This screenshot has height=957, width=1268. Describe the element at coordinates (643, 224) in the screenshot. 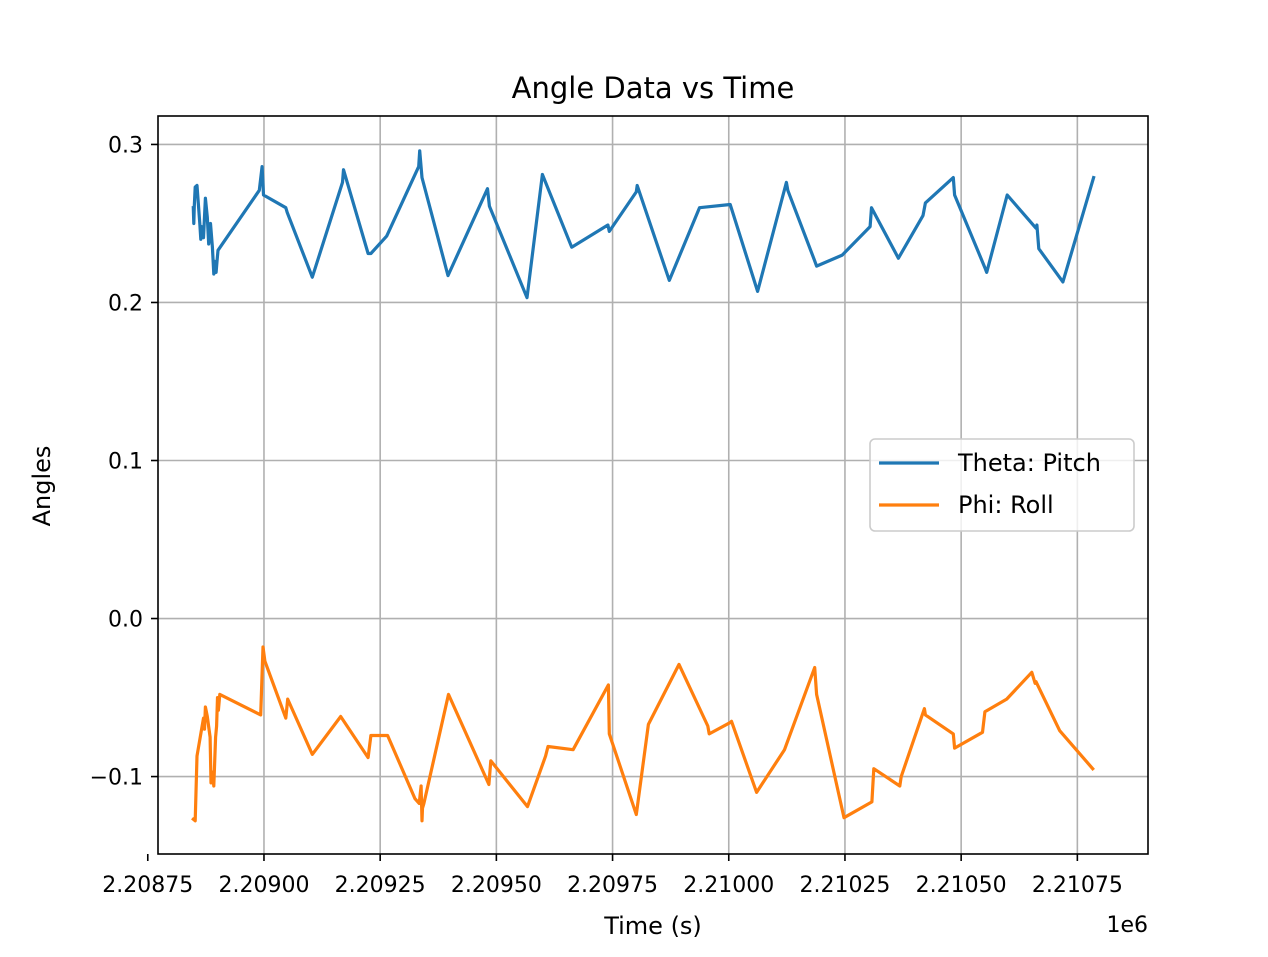

I see `series-line-theta-pitch` at that location.